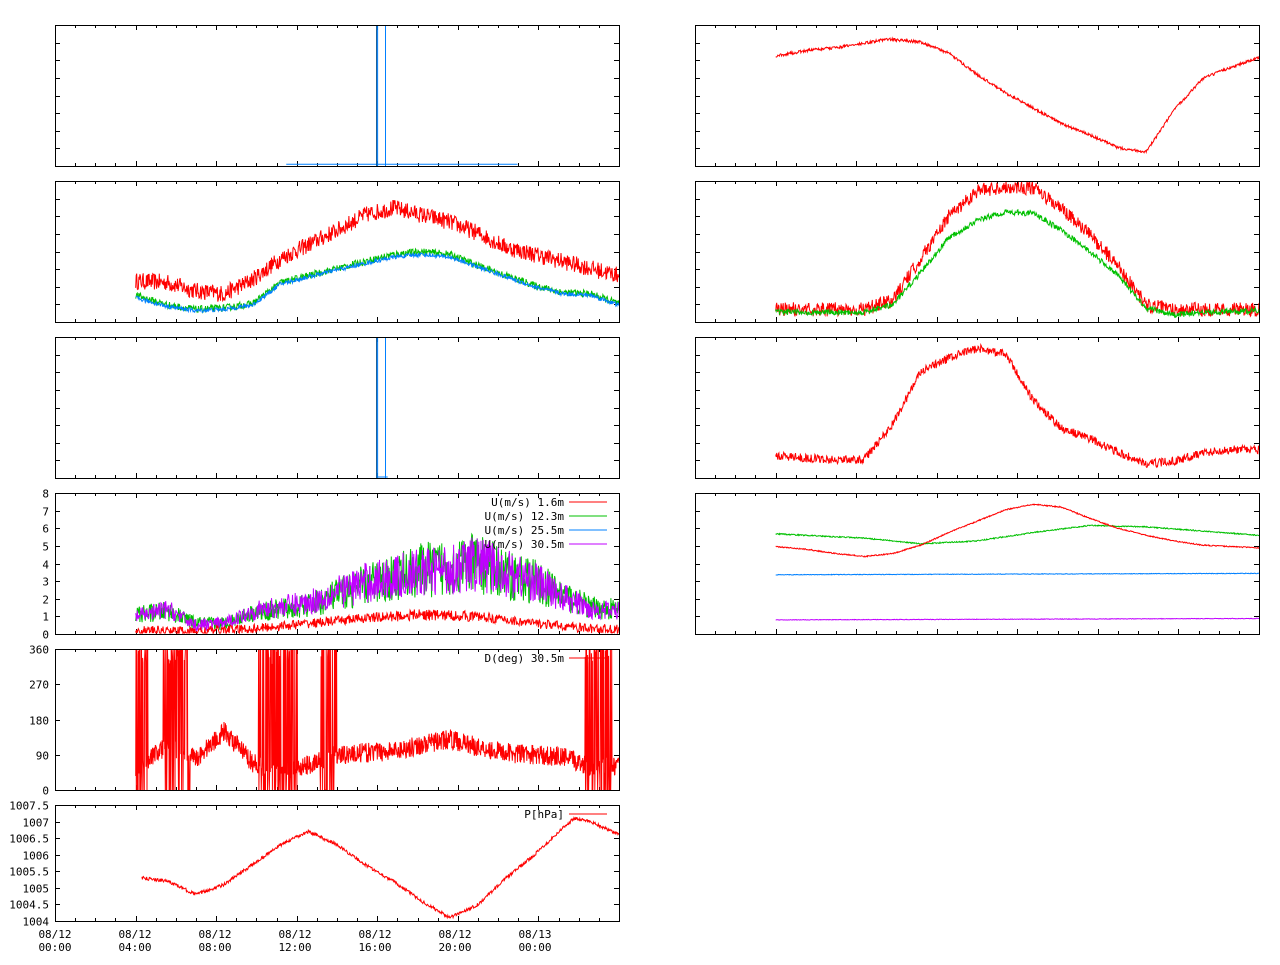 This screenshot has height=965, width=1280. I want to click on y-tick-label: 1007, so click(36, 823).